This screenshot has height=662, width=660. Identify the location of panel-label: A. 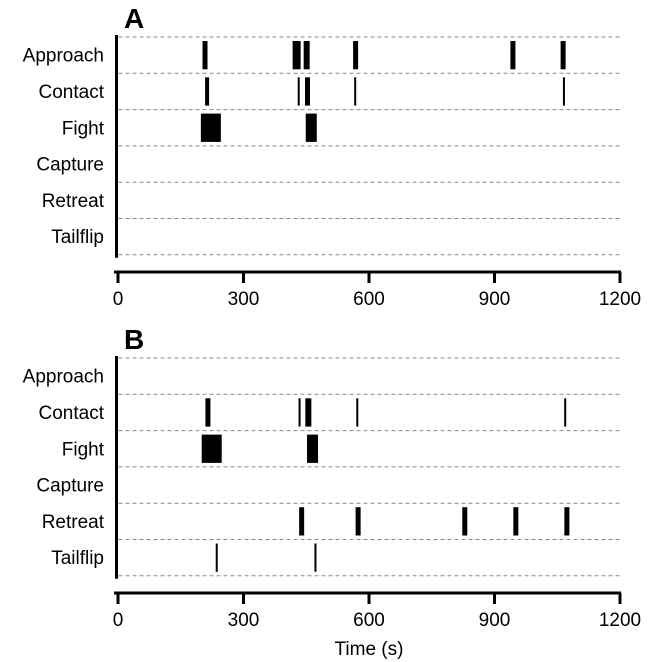
(134, 18).